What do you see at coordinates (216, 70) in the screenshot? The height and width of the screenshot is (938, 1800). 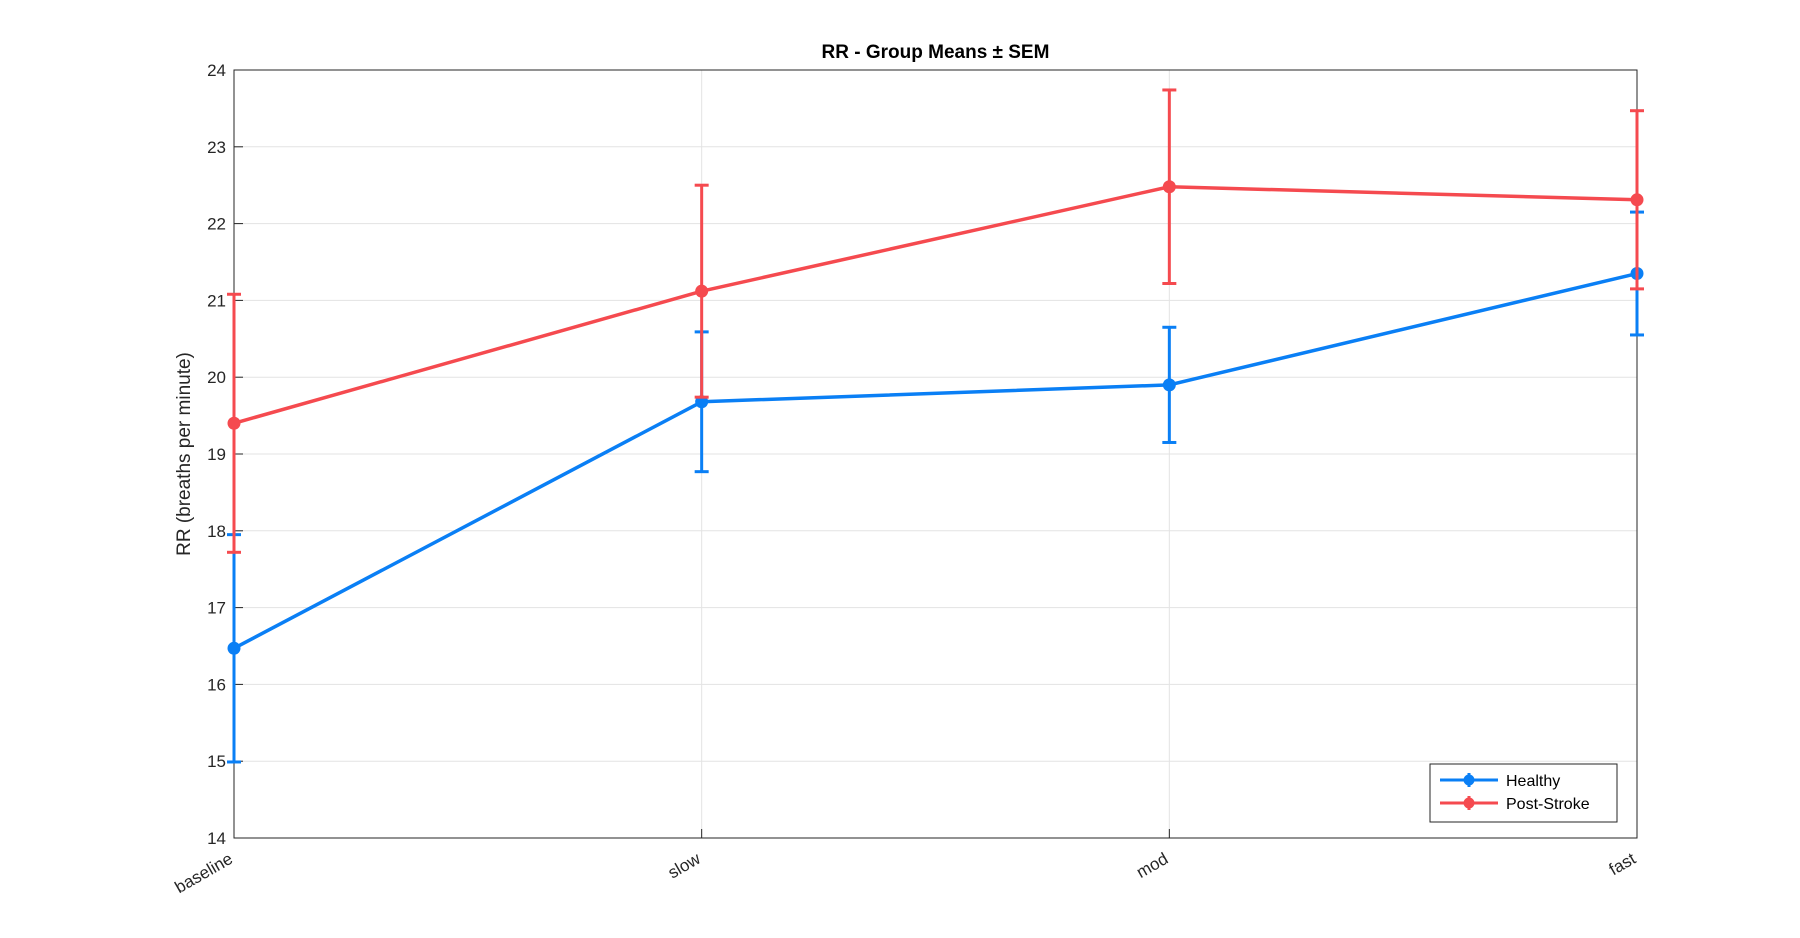 I see `y-tick-label: 24` at bounding box center [216, 70].